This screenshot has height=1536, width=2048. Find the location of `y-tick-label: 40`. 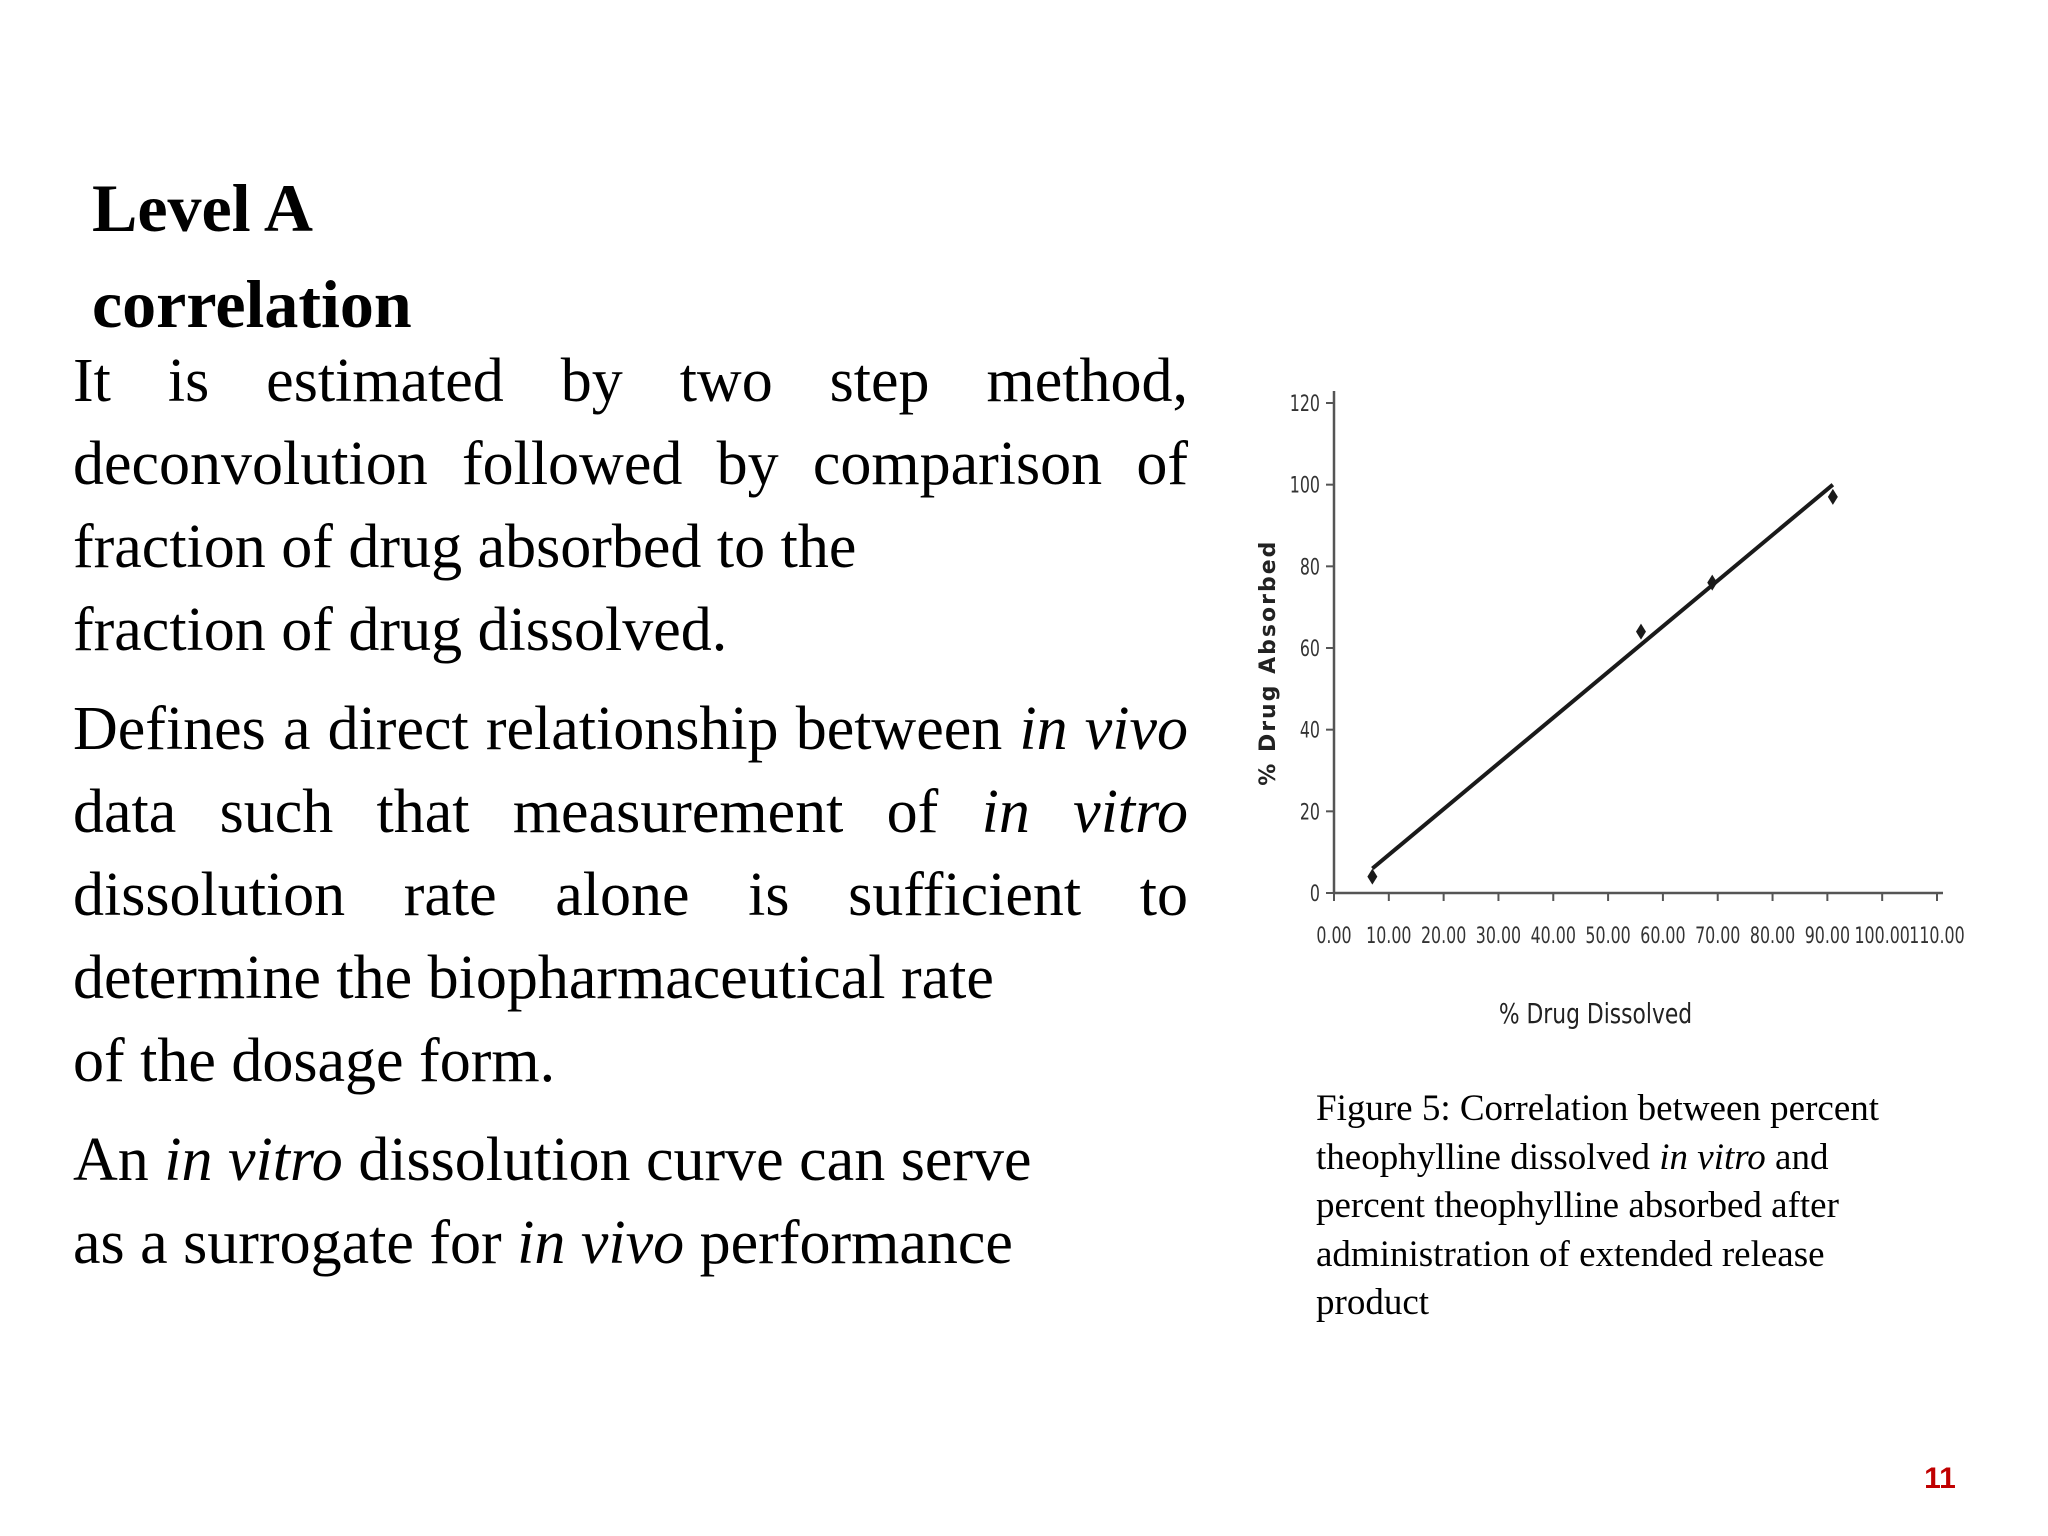

y-tick-label: 40 is located at coordinates (1310, 730).